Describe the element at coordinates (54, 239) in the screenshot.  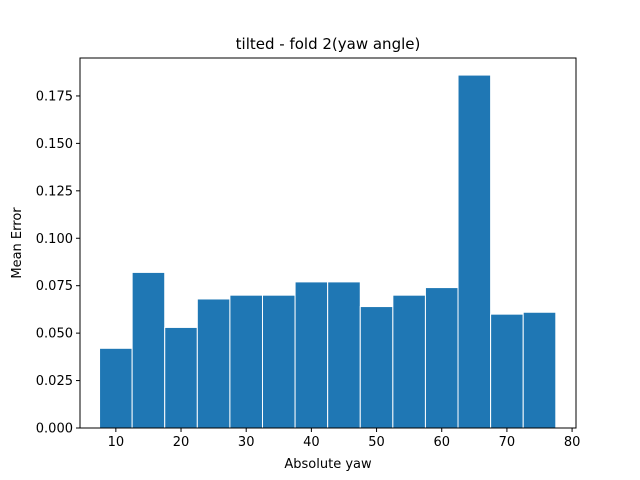
I see `y-tick-label: 0.100` at that location.